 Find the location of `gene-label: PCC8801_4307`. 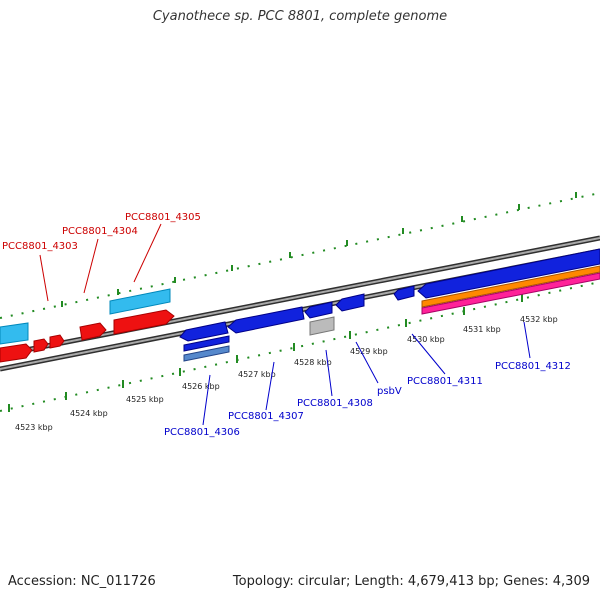

gene-label: PCC8801_4307 is located at coordinates (266, 416).